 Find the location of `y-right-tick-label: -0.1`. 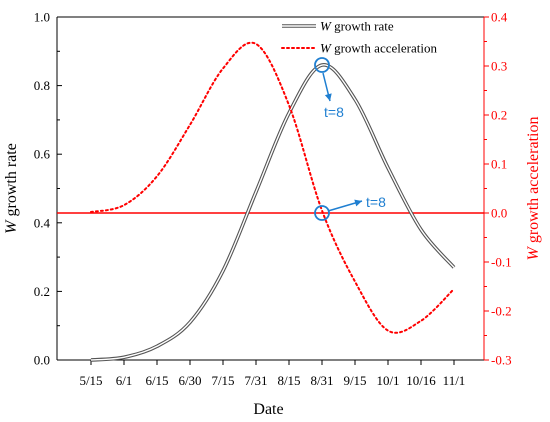

y-right-tick-label: -0.1 is located at coordinates (501, 262).